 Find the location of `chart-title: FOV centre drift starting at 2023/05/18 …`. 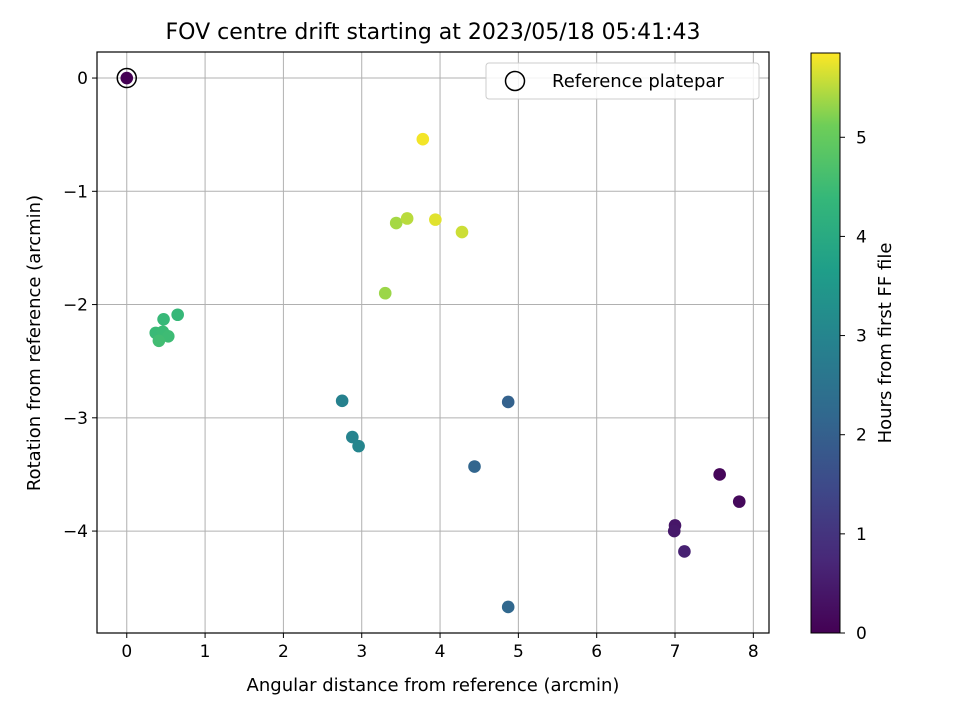

chart-title: FOV centre drift starting at 2023/05/18 … is located at coordinates (433, 32).